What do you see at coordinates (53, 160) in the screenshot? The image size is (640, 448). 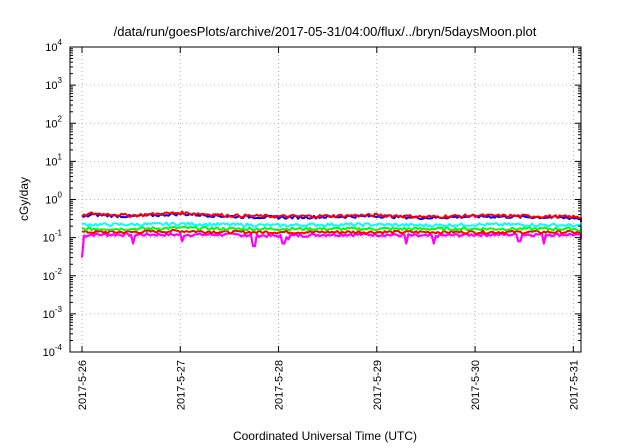 I see `y-tick-label: 10¹` at bounding box center [53, 160].